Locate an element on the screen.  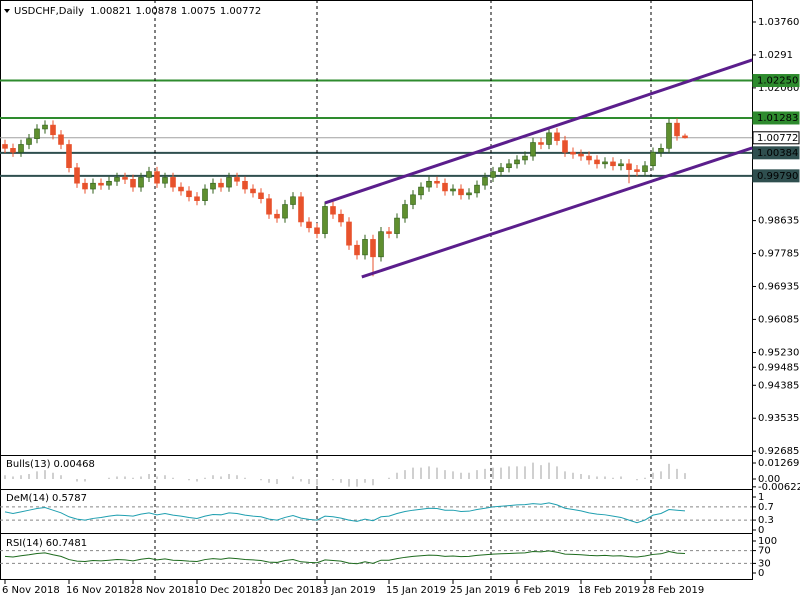
x-tick-label: 6 Nov 2018 is located at coordinates (31, 590).